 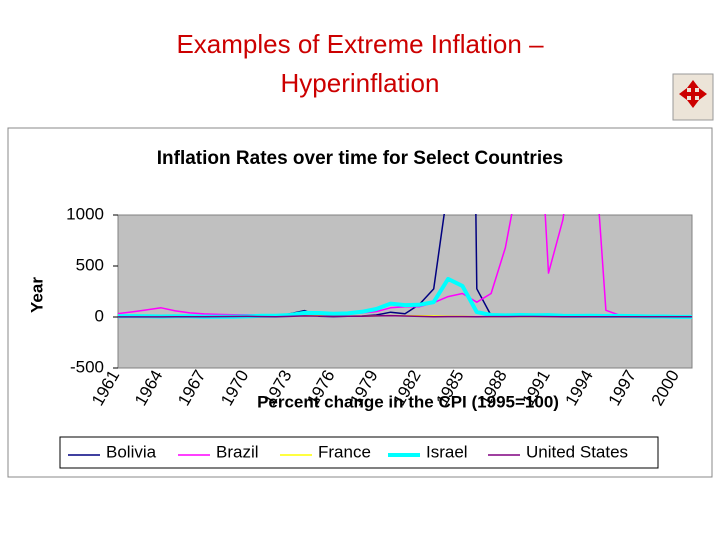 What do you see at coordinates (408, 401) in the screenshot?
I see `x-axis-title: Percent change in the CPI (1995=100)` at bounding box center [408, 401].